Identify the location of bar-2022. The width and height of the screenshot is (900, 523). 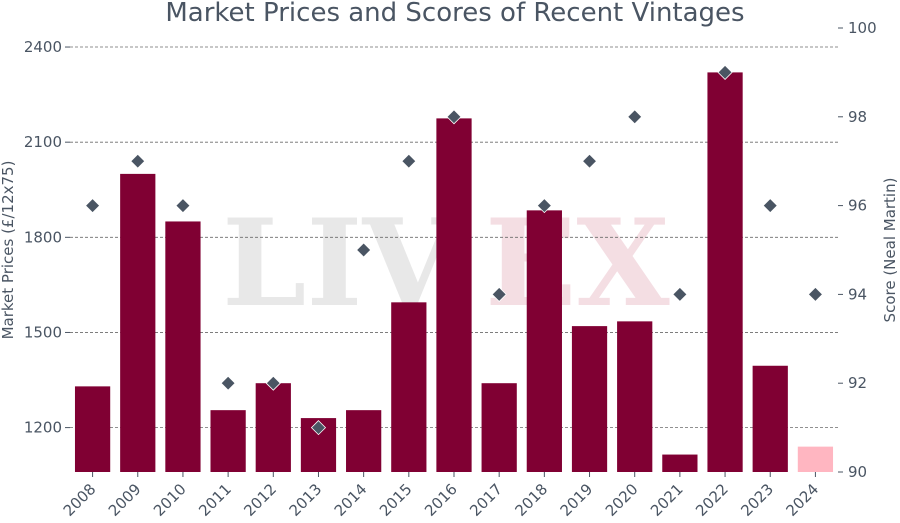
(725, 272).